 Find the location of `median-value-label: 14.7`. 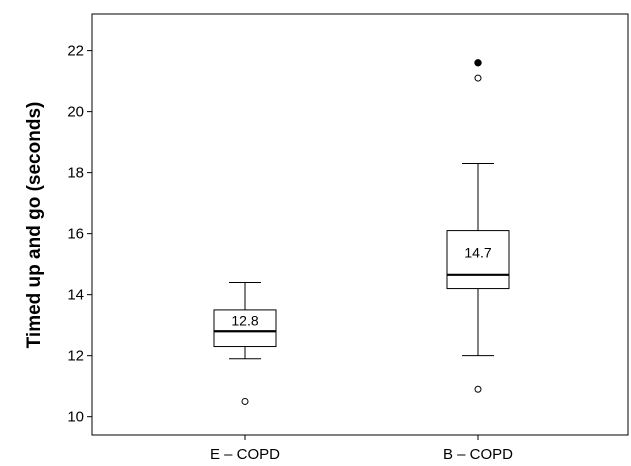

median-value-label: 14.7 is located at coordinates (477, 253).